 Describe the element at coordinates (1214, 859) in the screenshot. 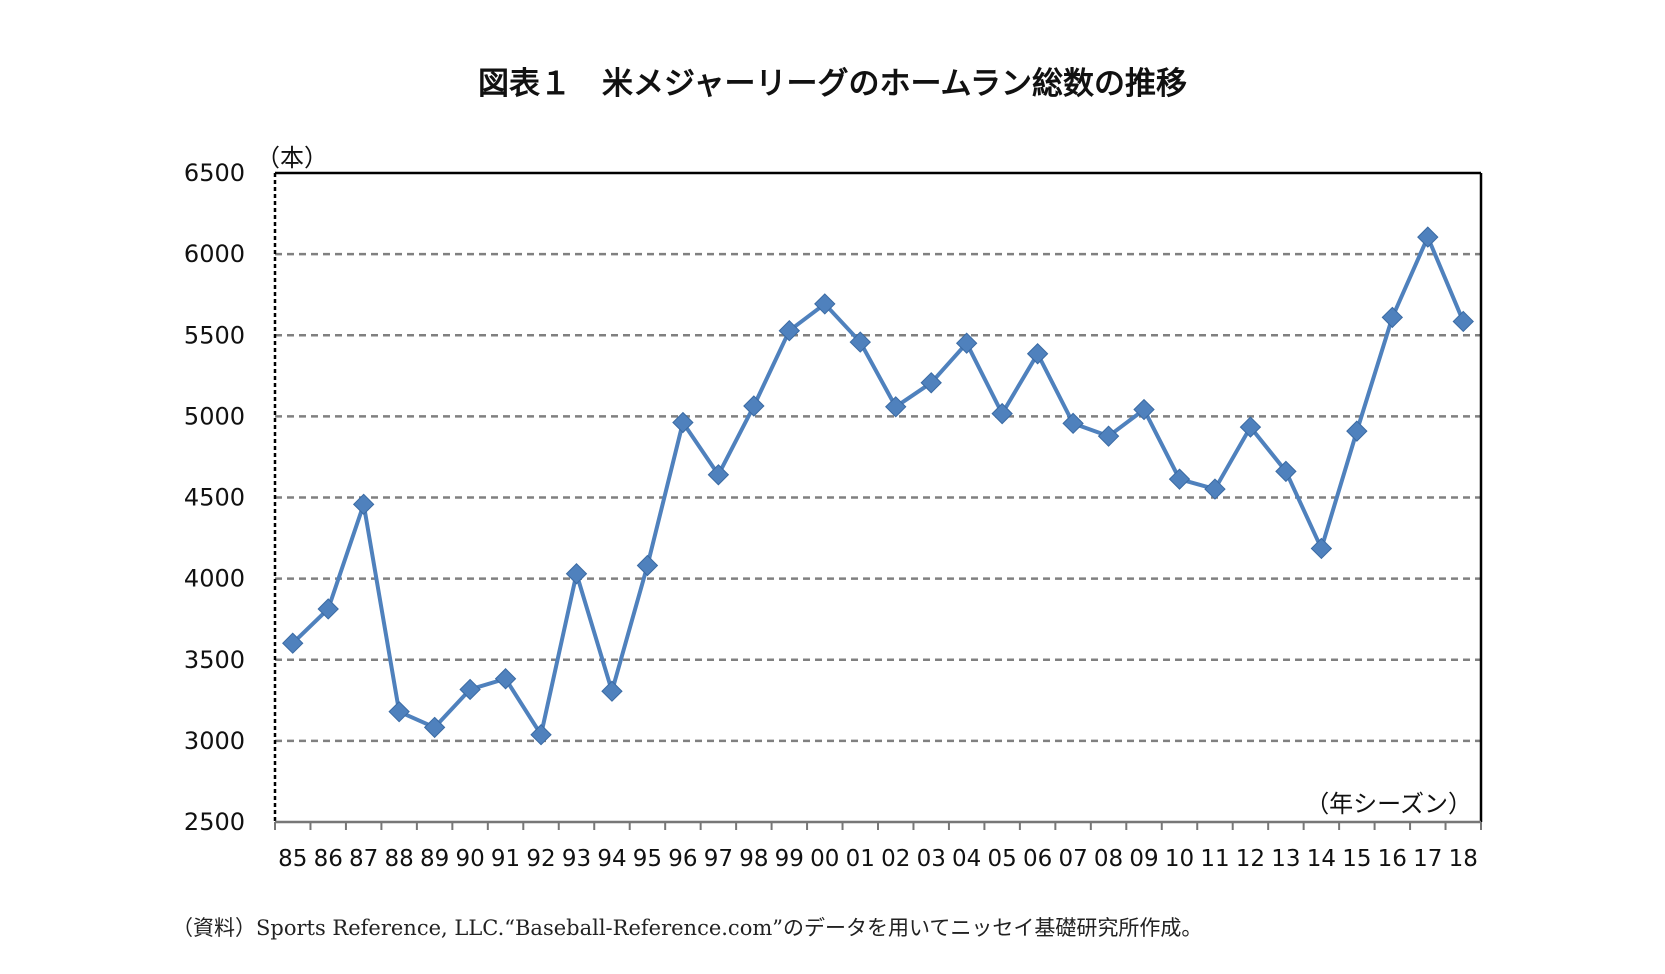

I see `x-tick-label: 11` at that location.